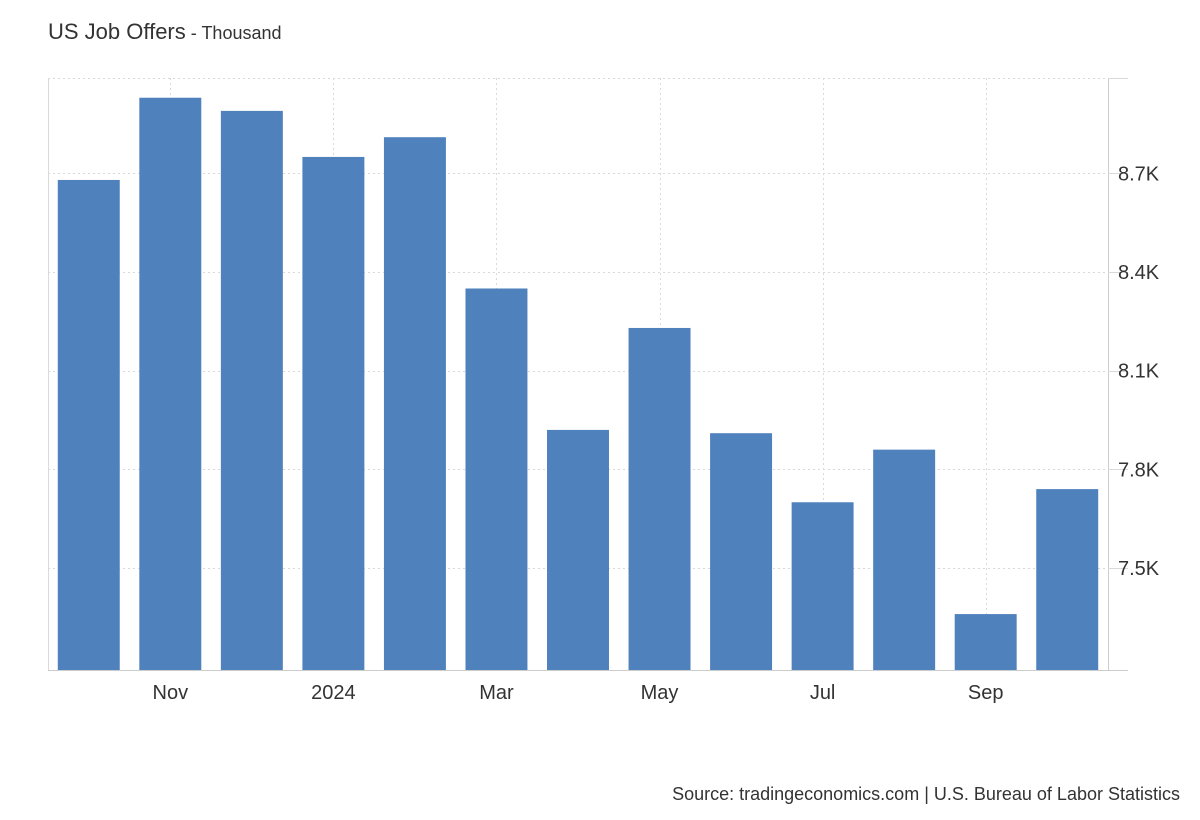 This screenshot has width=1200, height=820. I want to click on x-tick-label: Jul, so click(823, 693).